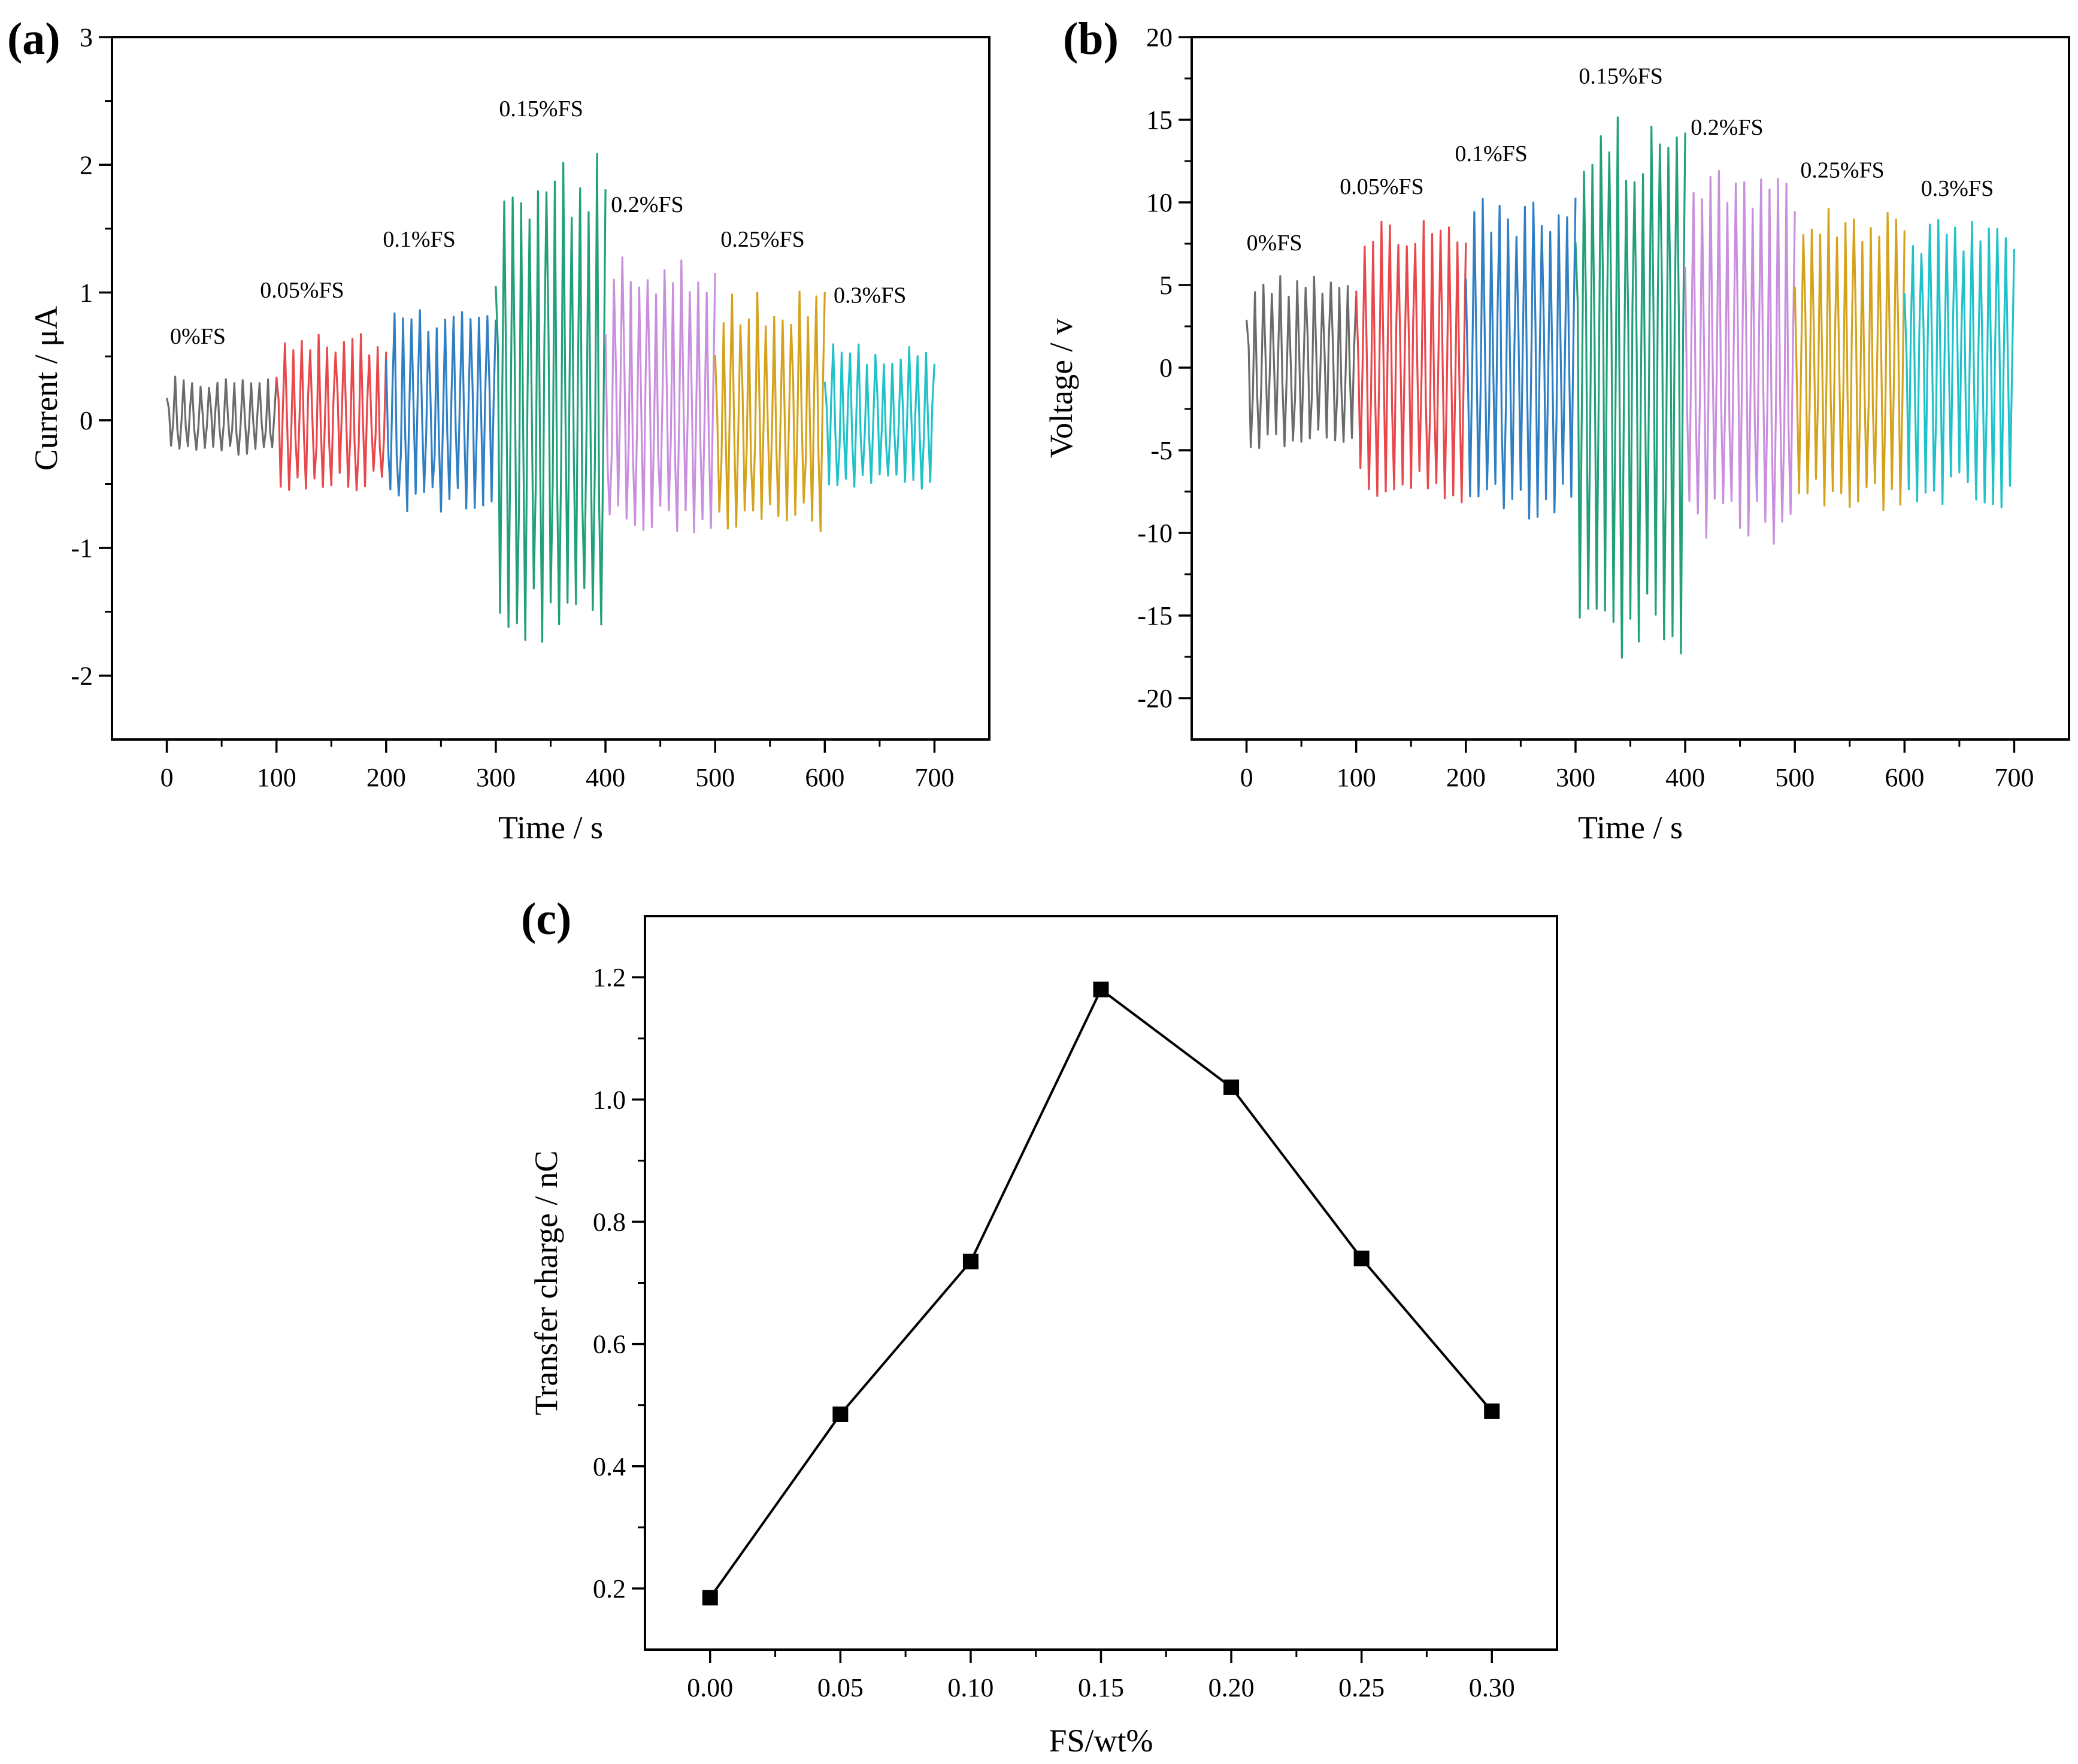 The width and height of the screenshot is (2078, 1764). What do you see at coordinates (46, 388) in the screenshot?
I see `y-axis-title-a: Current / μA` at bounding box center [46, 388].